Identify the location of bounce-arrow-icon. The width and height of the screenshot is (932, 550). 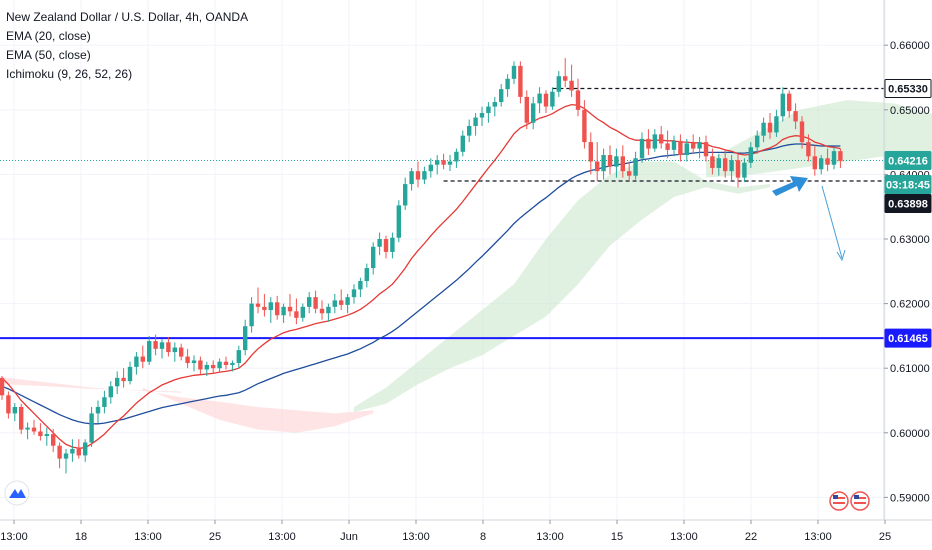
(790, 186).